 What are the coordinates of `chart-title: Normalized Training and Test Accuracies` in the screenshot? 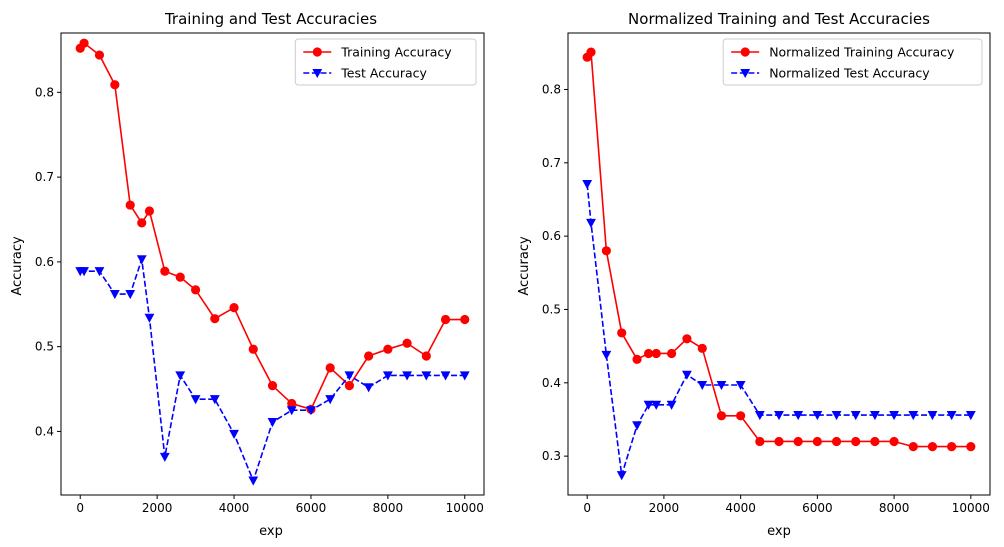 It's located at (779, 19).